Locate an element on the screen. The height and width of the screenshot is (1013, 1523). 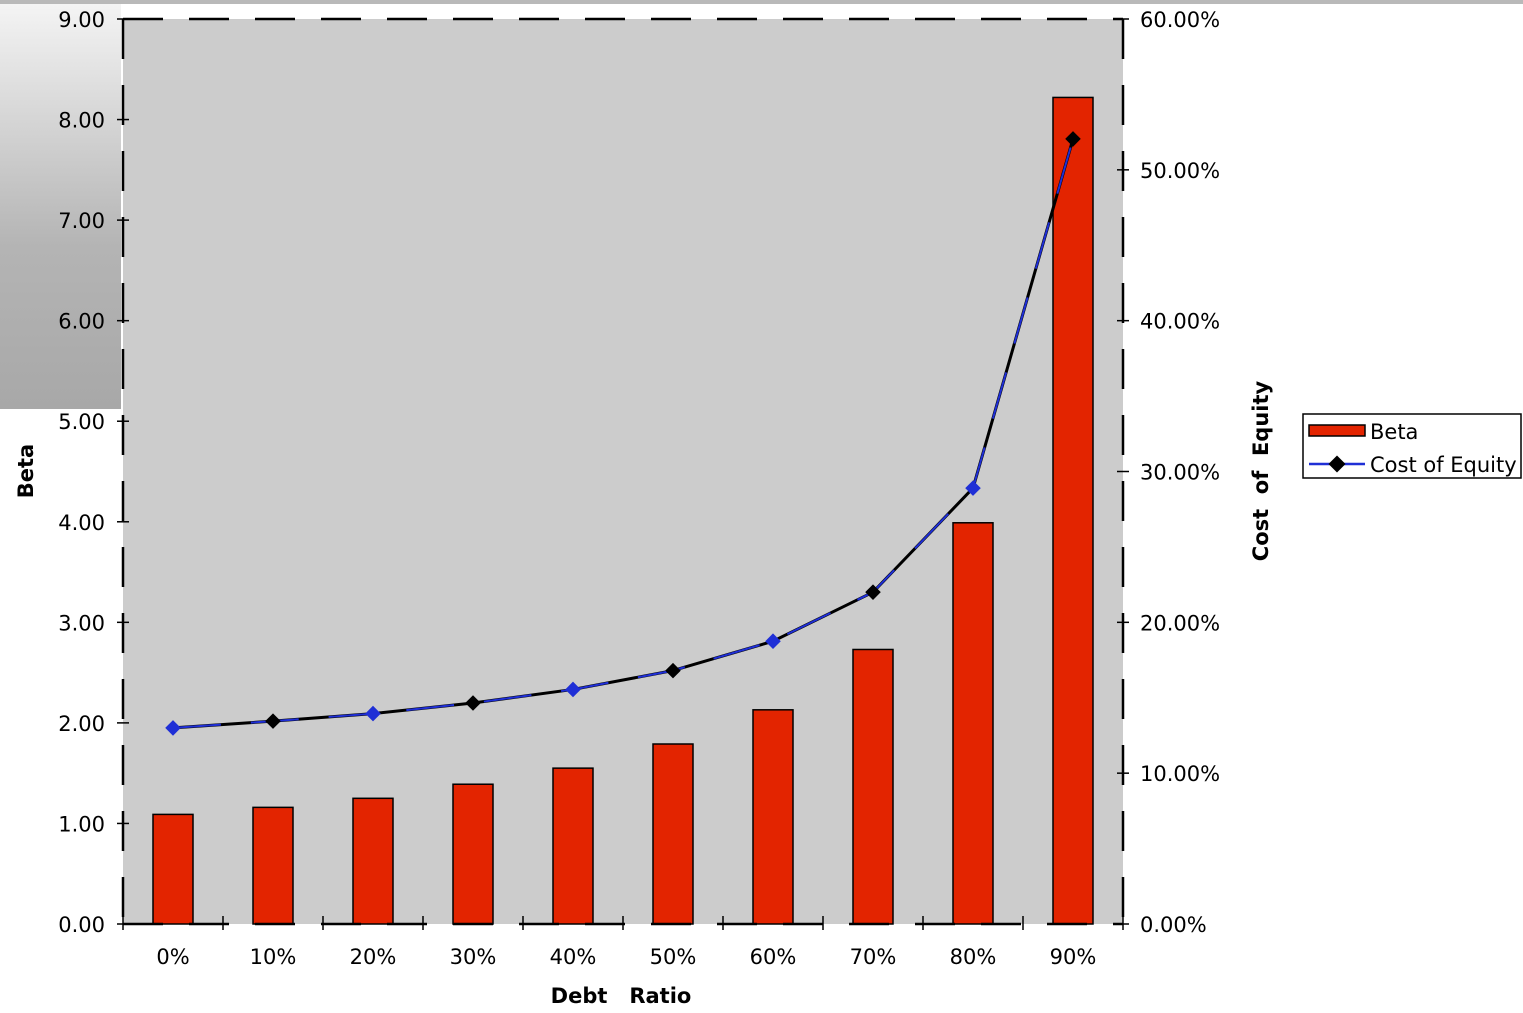
point-cost-of-equity-90pct is located at coordinates (1073, 139).